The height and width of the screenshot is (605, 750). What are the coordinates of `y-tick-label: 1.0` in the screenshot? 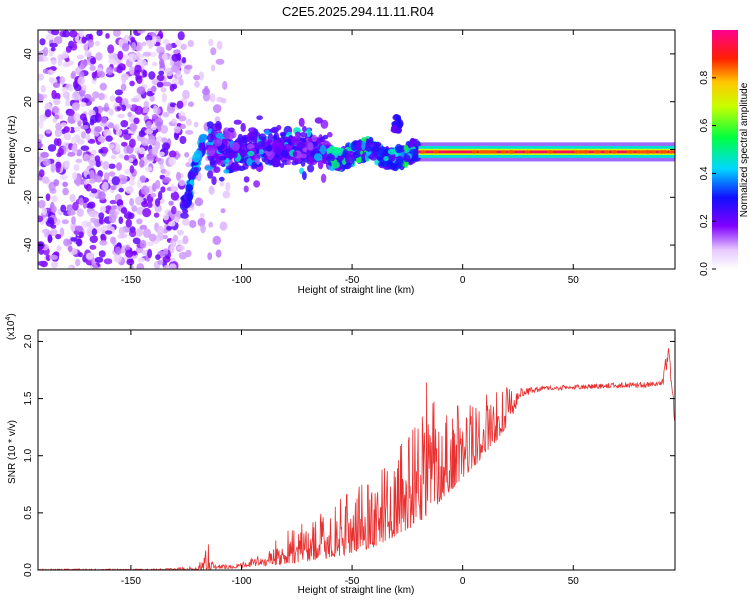 It's located at (28, 455).